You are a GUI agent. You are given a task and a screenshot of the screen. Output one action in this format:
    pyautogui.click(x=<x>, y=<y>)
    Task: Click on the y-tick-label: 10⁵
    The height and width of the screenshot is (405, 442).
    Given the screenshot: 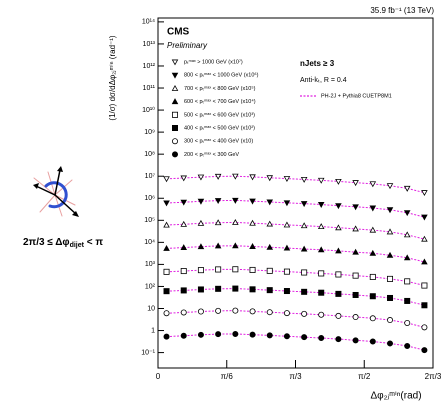 What is the action you would take?
    pyautogui.click(x=149, y=220)
    